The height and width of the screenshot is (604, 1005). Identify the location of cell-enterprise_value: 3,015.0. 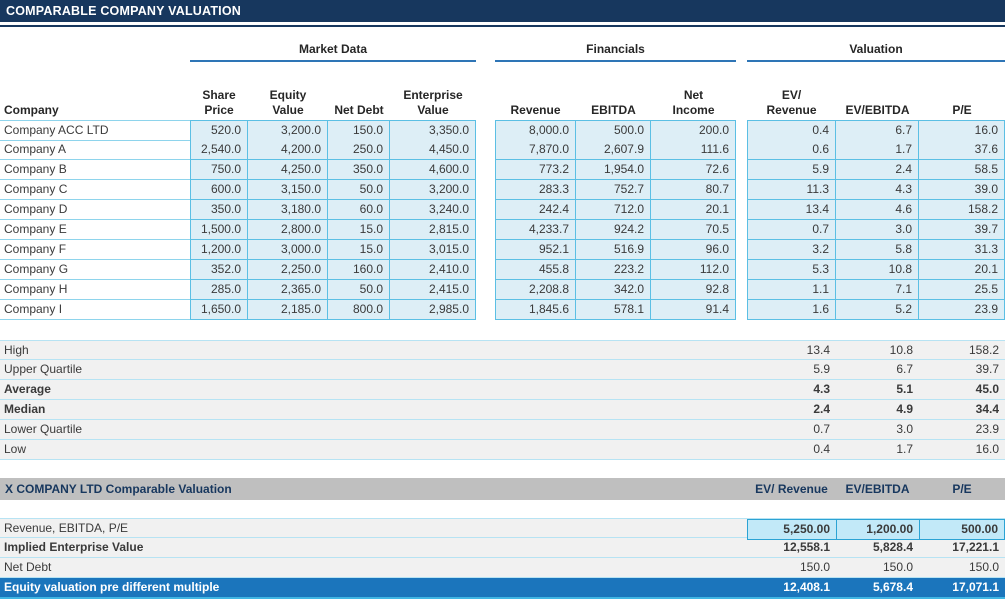
(433, 250).